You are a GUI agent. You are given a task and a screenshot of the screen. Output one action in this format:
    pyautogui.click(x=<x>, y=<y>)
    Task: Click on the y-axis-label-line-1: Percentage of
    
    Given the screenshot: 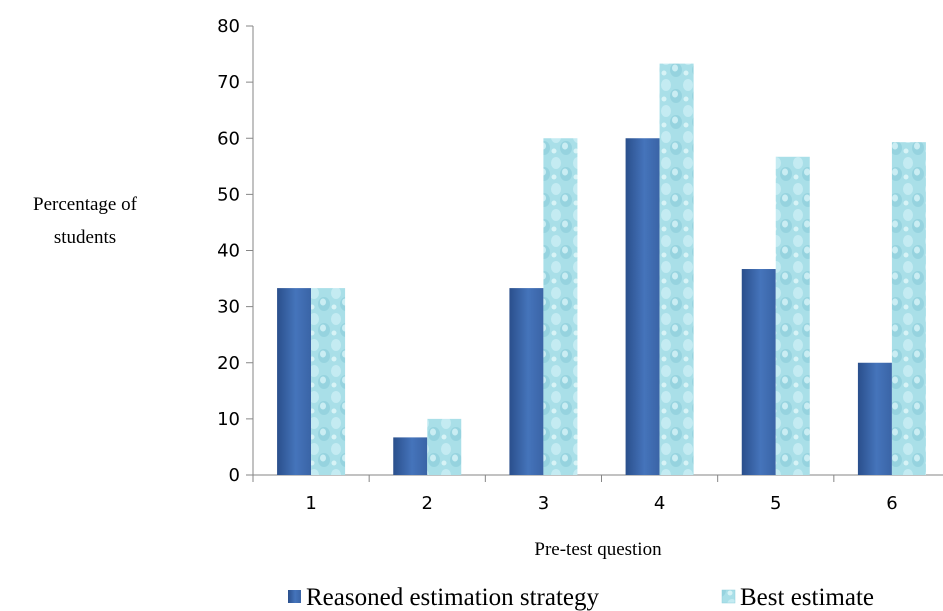 What is the action you would take?
    pyautogui.click(x=85, y=204)
    